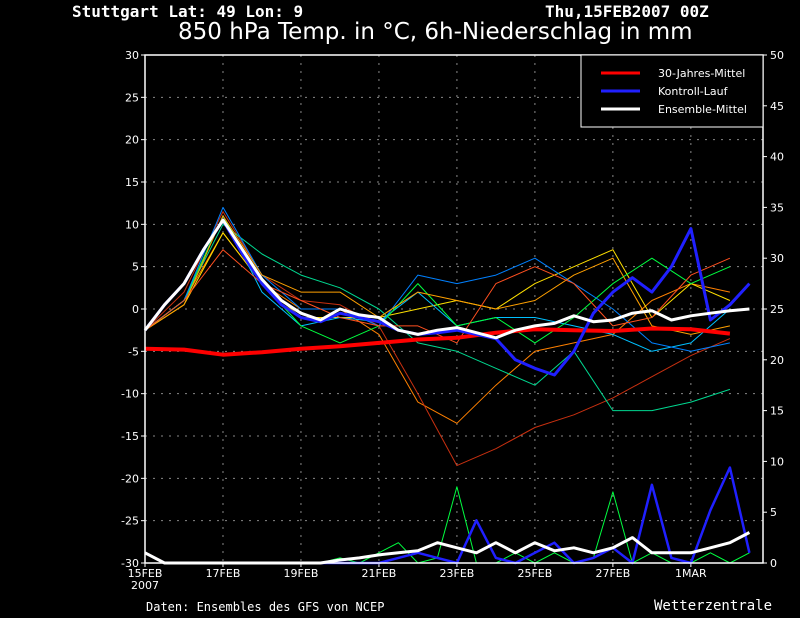  I want to click on y-tick-label: -25, so click(130, 521).